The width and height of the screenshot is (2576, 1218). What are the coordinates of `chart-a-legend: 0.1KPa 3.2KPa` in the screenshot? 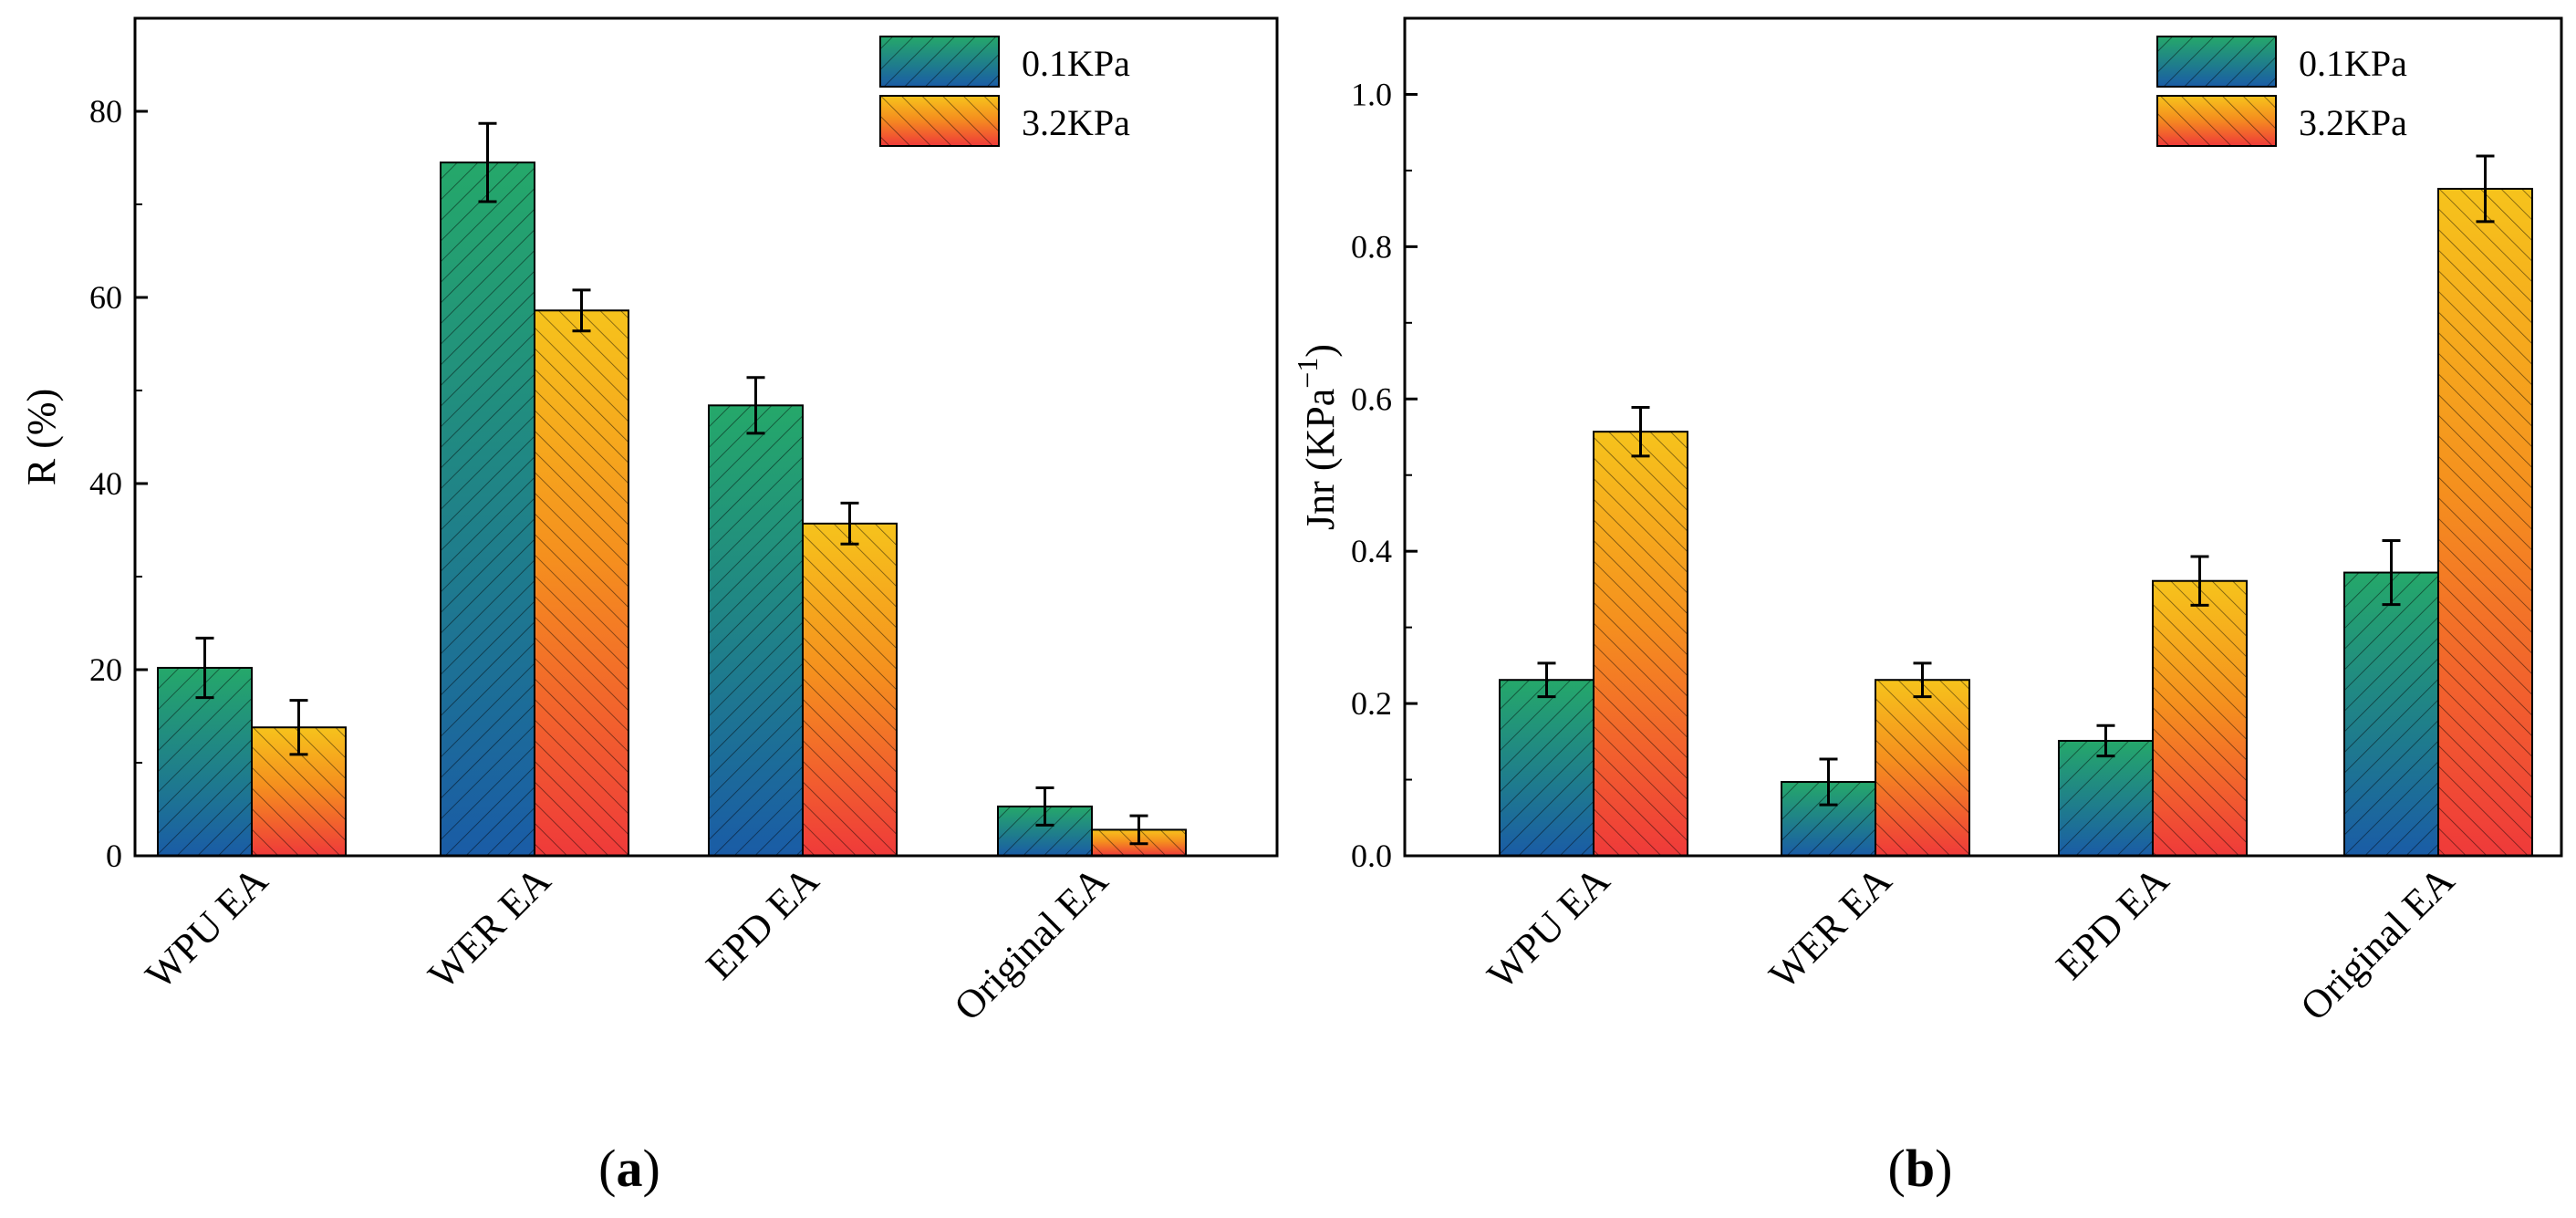 It's located at (1005, 91).